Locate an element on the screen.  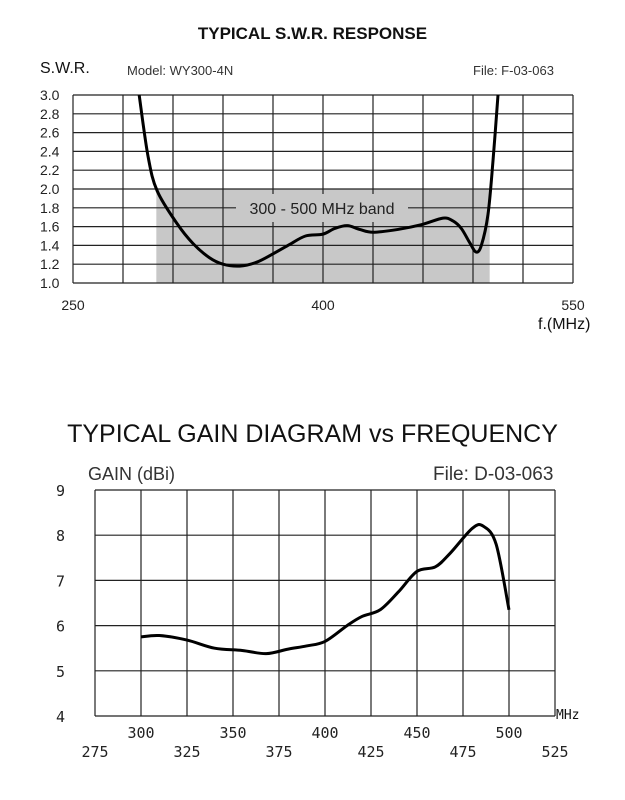
gain-xtick-label-lower: 275 is located at coordinates (94, 752).